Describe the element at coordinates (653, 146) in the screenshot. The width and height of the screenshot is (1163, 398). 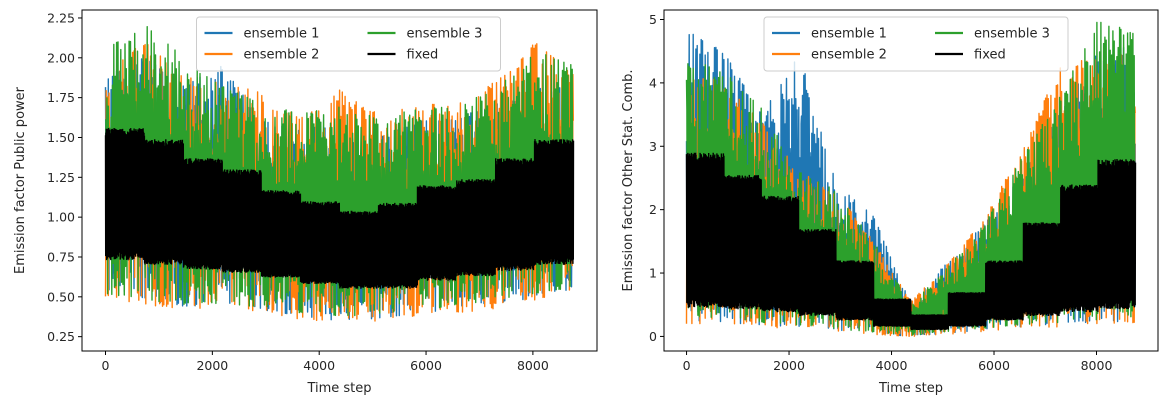
I see `y-tick-label: 3` at that location.